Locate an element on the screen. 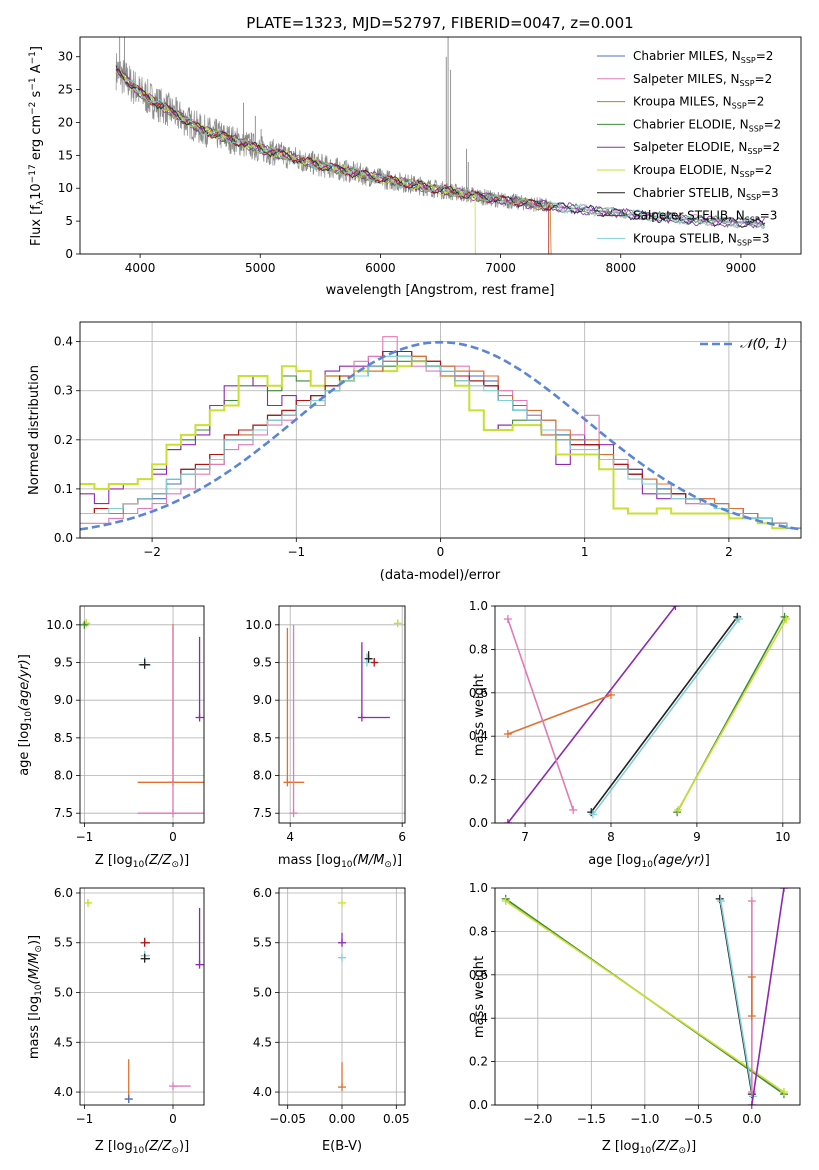 The height and width of the screenshot is (1170, 819). y-tick-label: 15 is located at coordinates (65, 155).